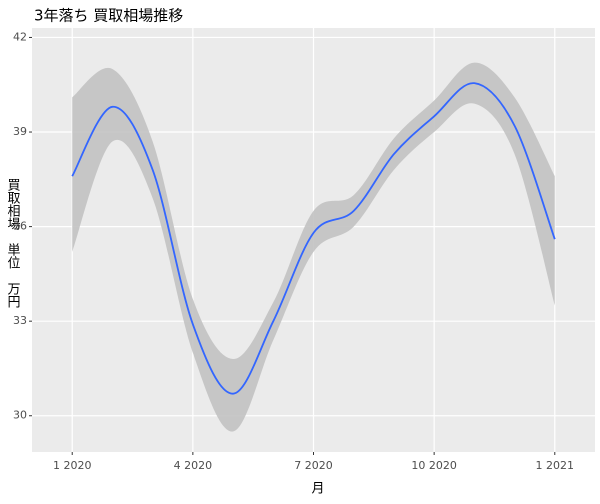  What do you see at coordinates (313, 465) in the screenshot?
I see `x-tick-label: 7 2020` at bounding box center [313, 465].